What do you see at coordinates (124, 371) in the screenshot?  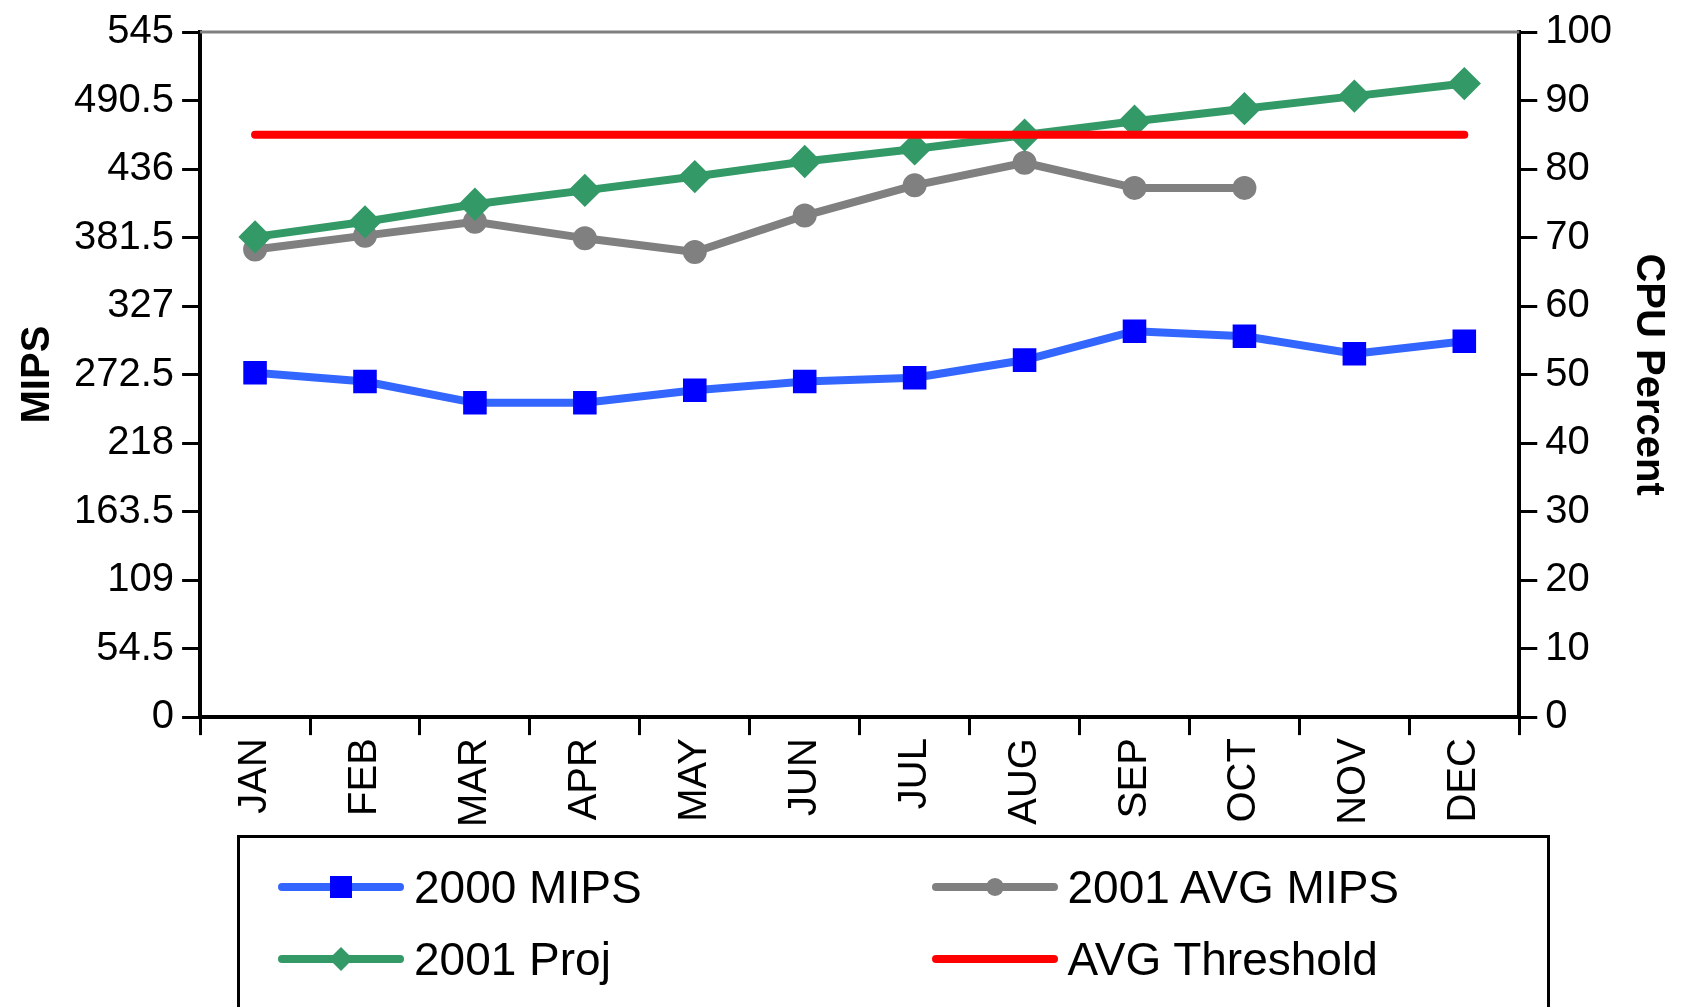 I see `y-tick-label: 272.5` at bounding box center [124, 371].